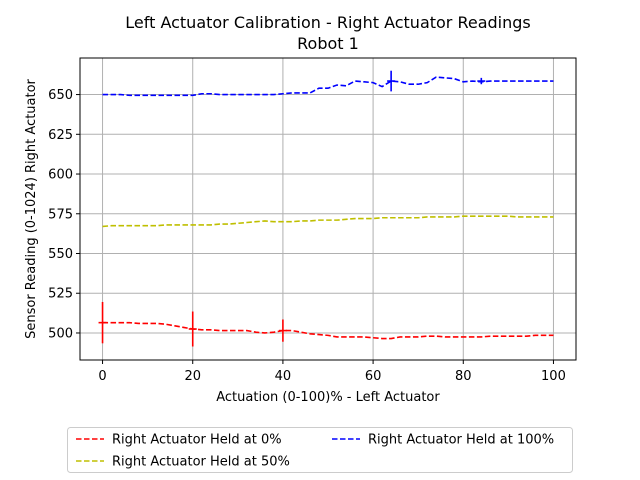  I want to click on y-axis: 500 525 550 575 600 625 650, so click(64, 214).